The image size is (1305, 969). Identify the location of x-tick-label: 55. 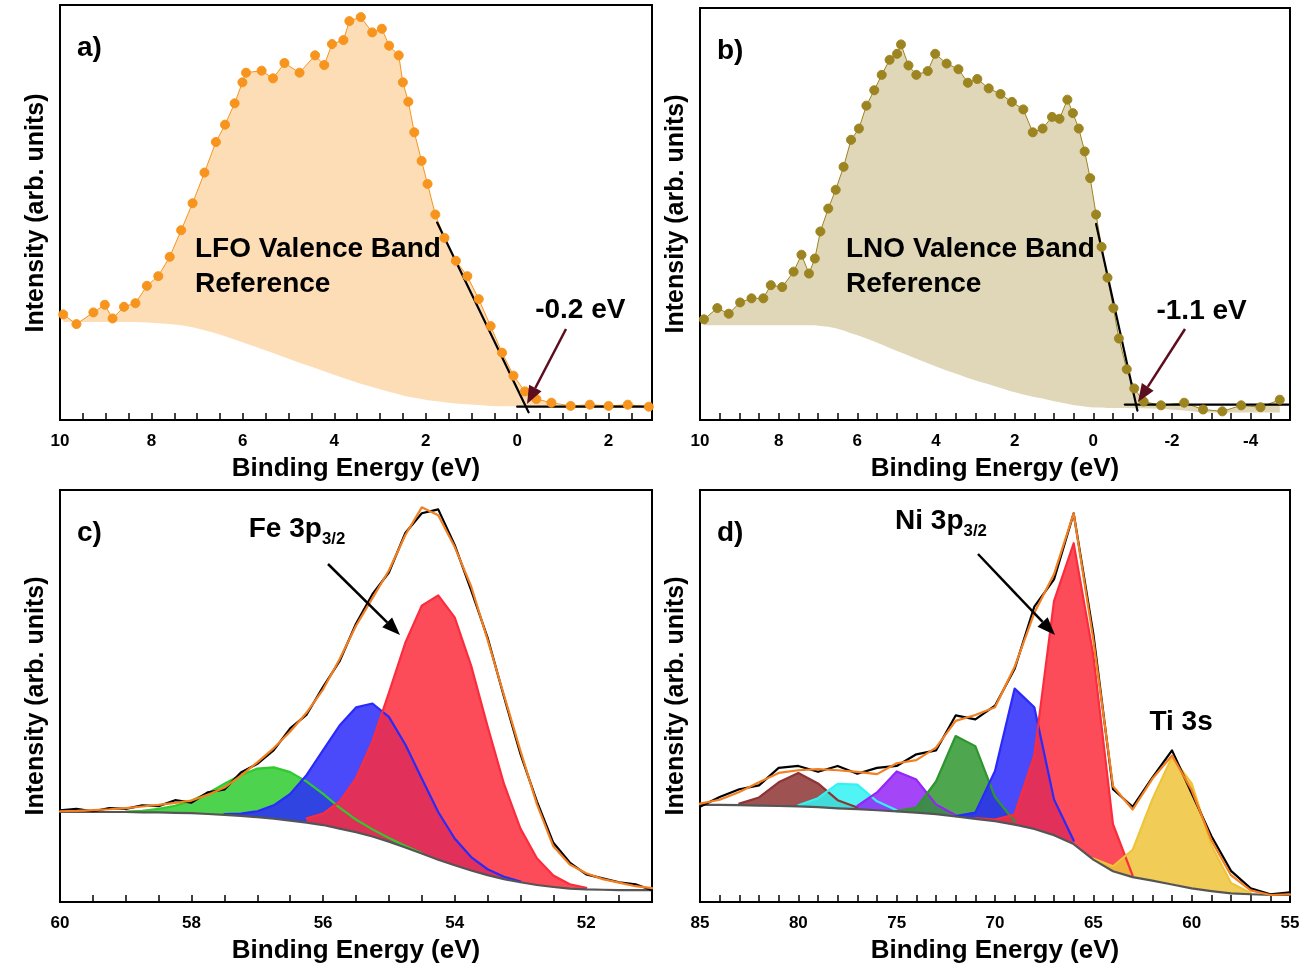
(1290, 922).